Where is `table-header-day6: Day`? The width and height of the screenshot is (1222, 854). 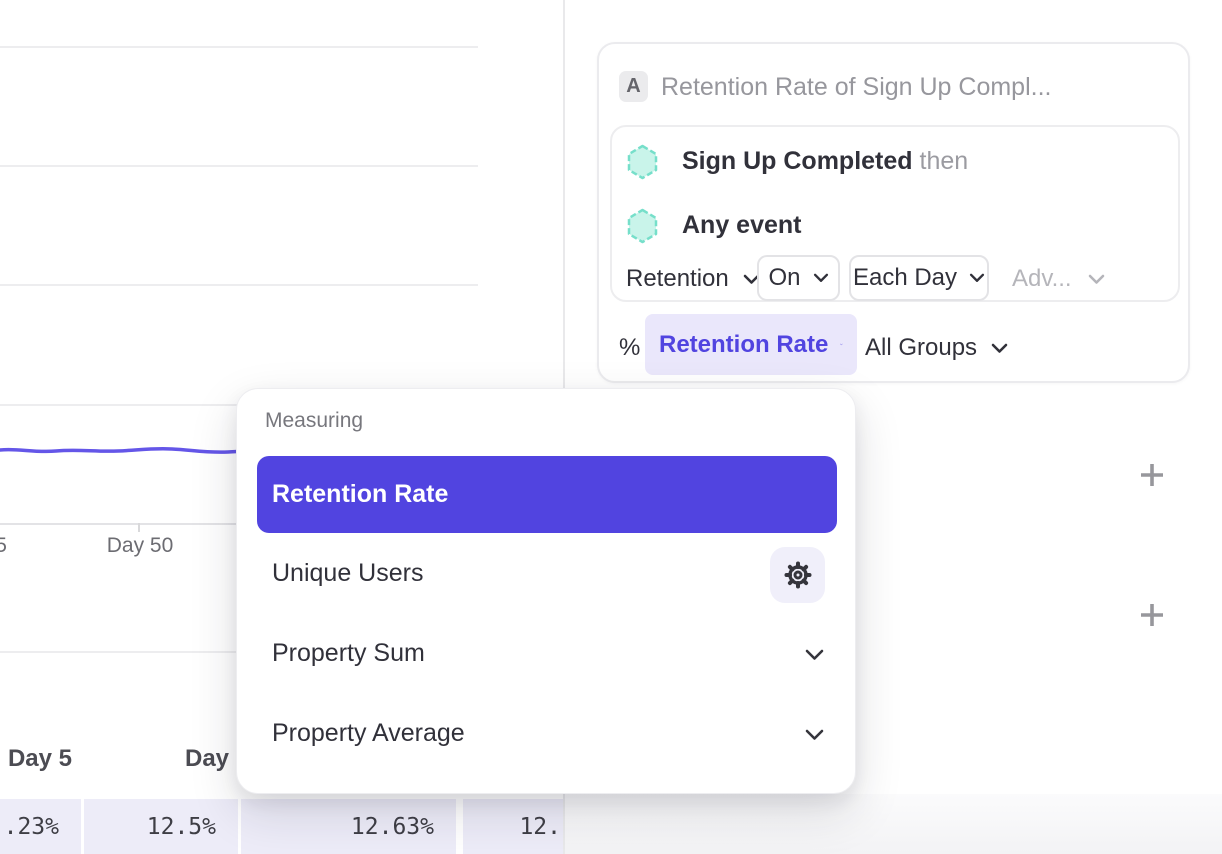 table-header-day6: Day is located at coordinates (207, 758).